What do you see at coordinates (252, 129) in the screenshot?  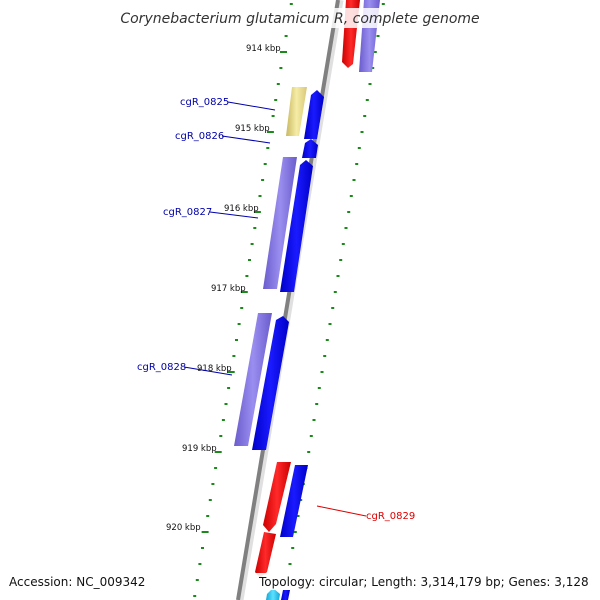 I see `kbp-label-915: 915 kbp` at bounding box center [252, 129].